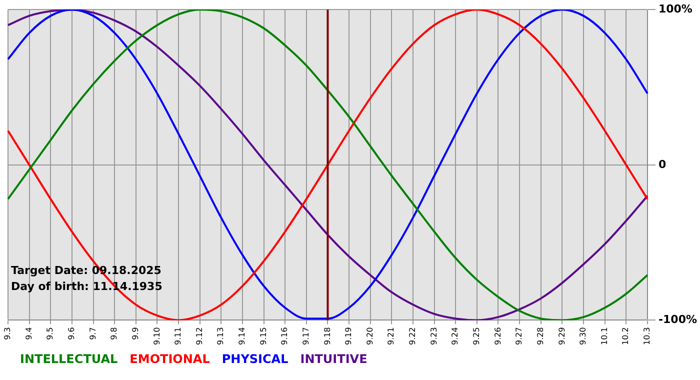 The image size is (700, 380). I want to click on x-tick-label: 9.5, so click(50, 333).